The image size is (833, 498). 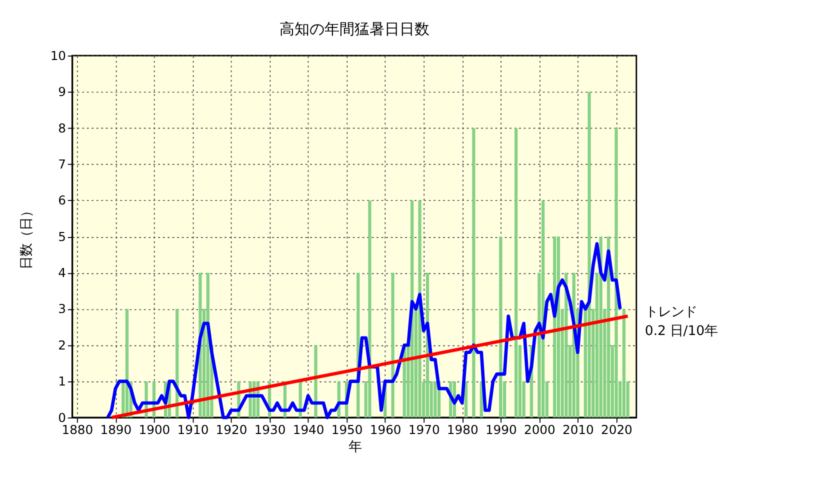 What do you see at coordinates (62, 128) in the screenshot?
I see `y-tick-label: 8` at bounding box center [62, 128].